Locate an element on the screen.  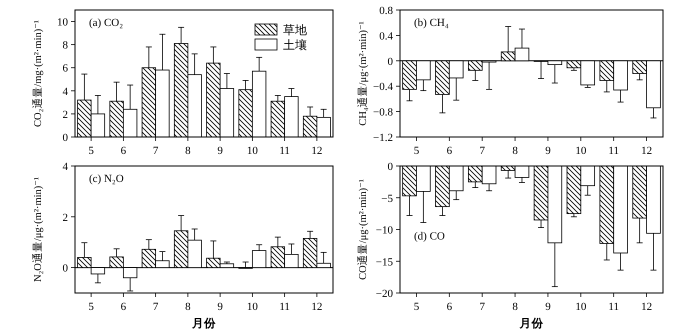
title: (d) CO is located at coordinates (429, 236).